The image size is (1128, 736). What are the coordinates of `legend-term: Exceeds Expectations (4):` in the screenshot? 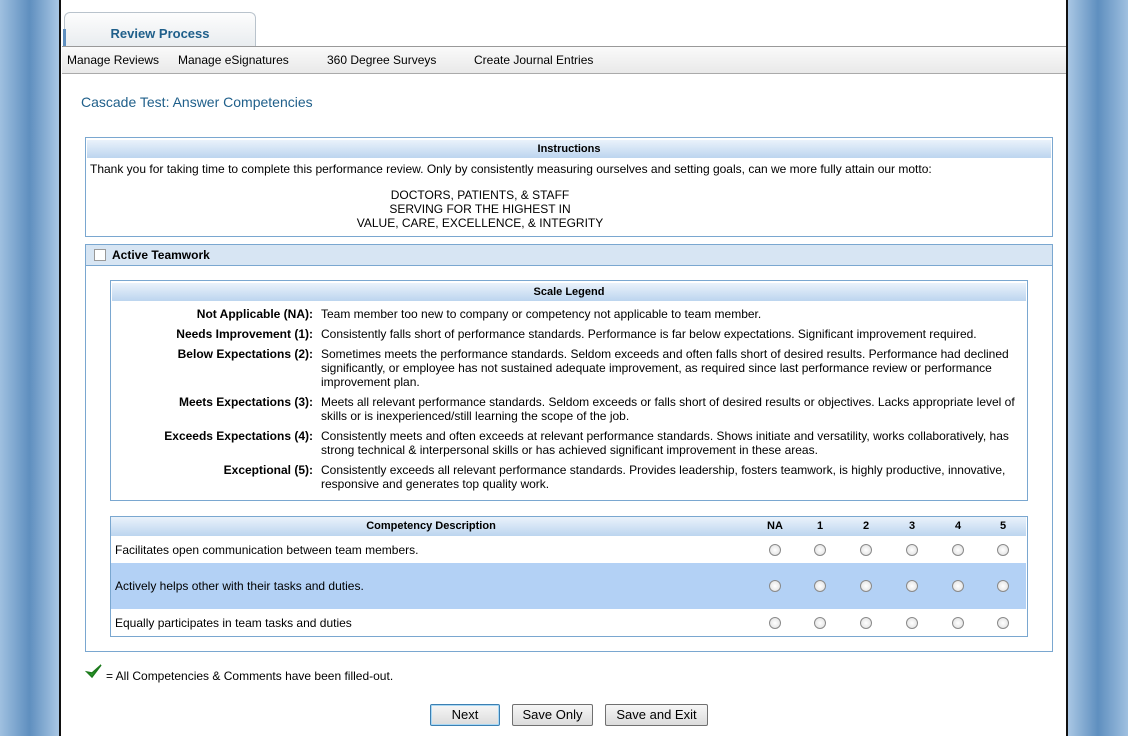 It's located at (238, 436).